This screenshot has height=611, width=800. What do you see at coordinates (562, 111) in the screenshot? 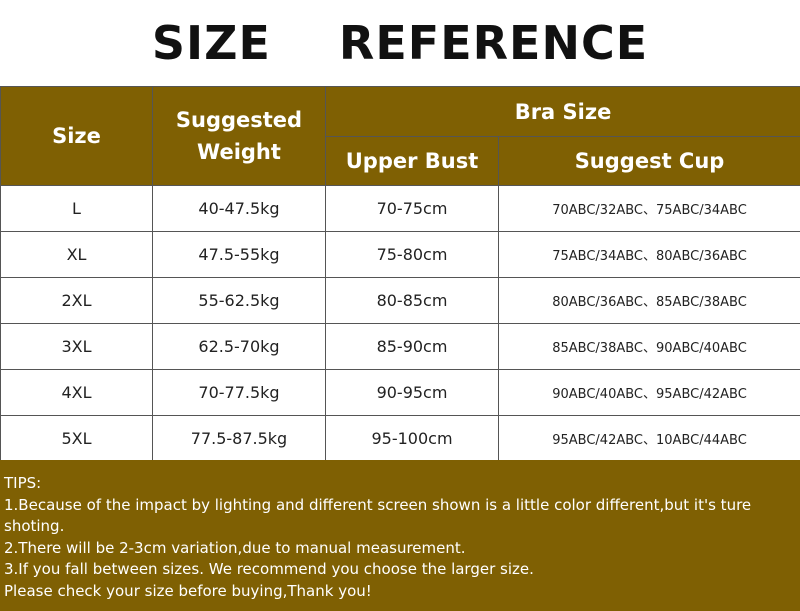
I see `header-bra-size: Bra Size` at bounding box center [562, 111].